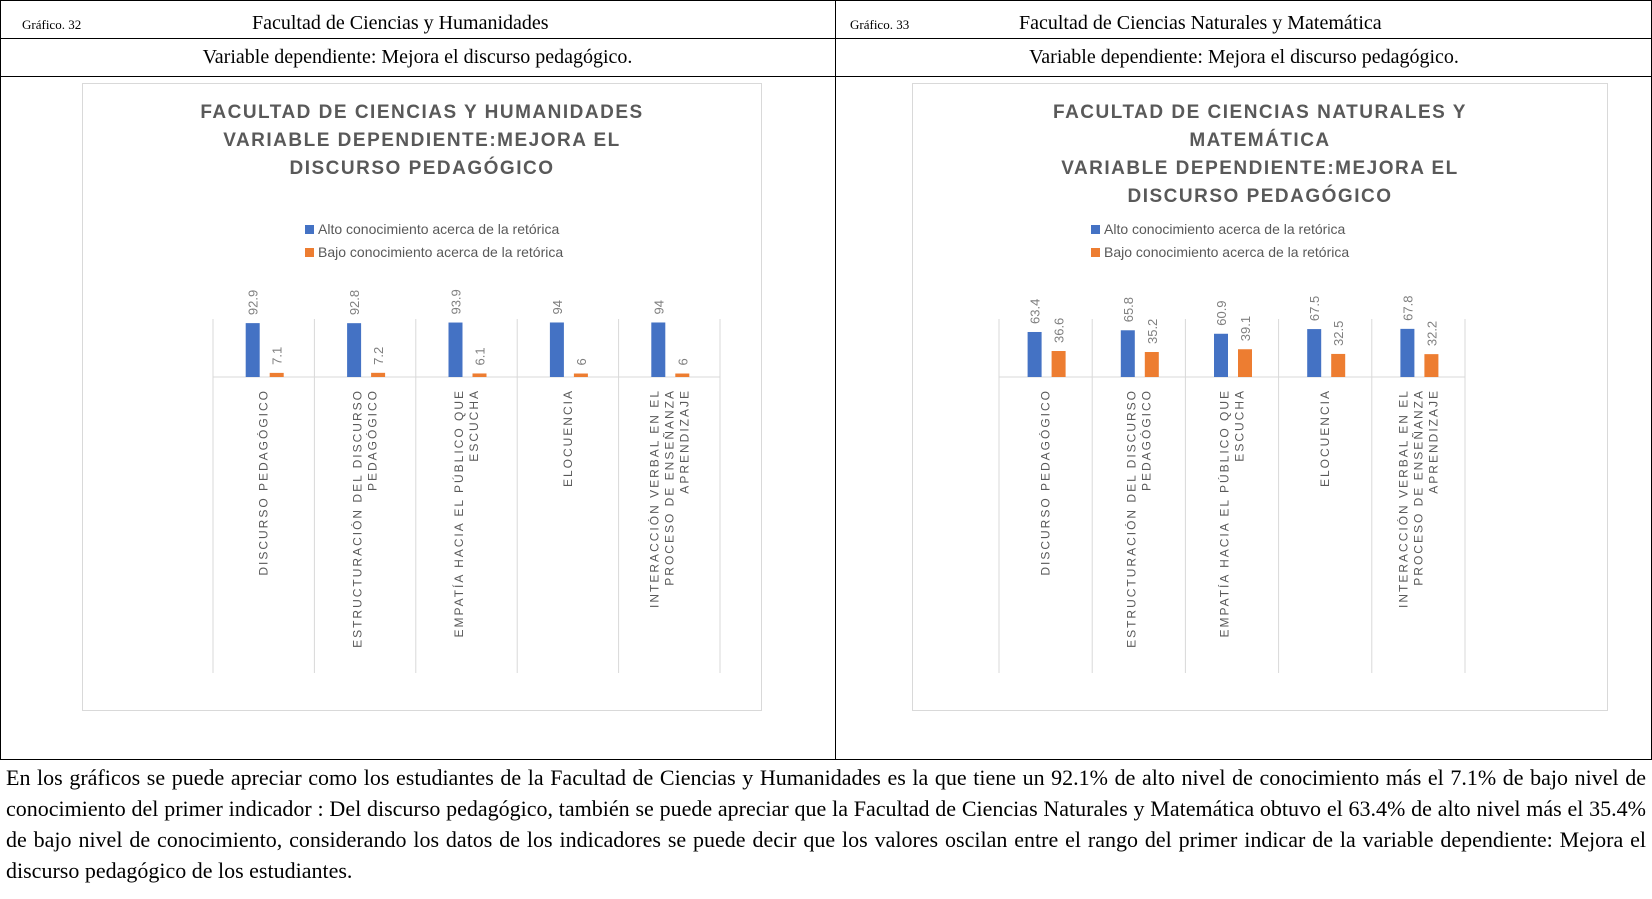 This screenshot has width=1652, height=899. I want to click on data-label: 6.1, so click(480, 356).